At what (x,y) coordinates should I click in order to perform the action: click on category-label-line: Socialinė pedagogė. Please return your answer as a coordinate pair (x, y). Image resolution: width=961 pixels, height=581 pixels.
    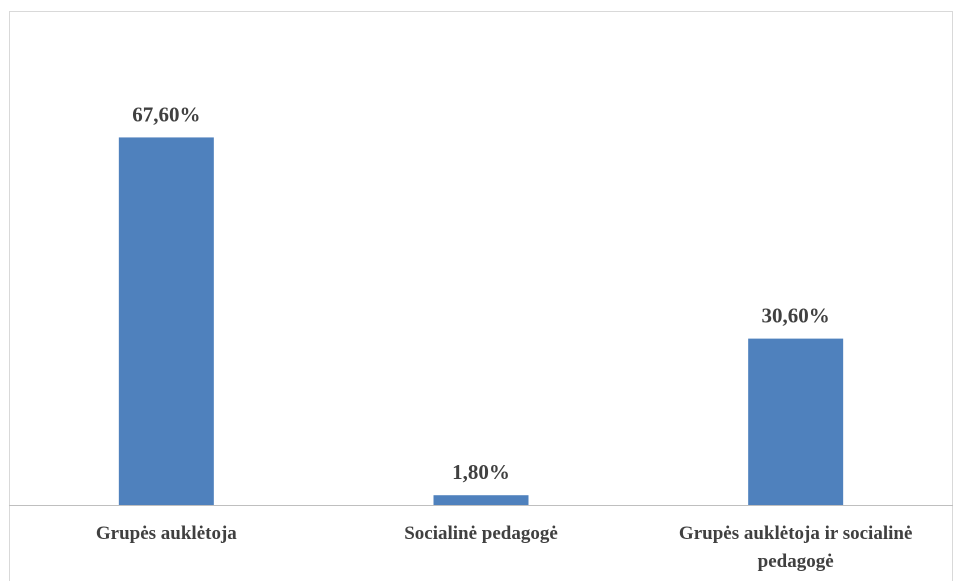
    Looking at the image, I should click on (481, 533).